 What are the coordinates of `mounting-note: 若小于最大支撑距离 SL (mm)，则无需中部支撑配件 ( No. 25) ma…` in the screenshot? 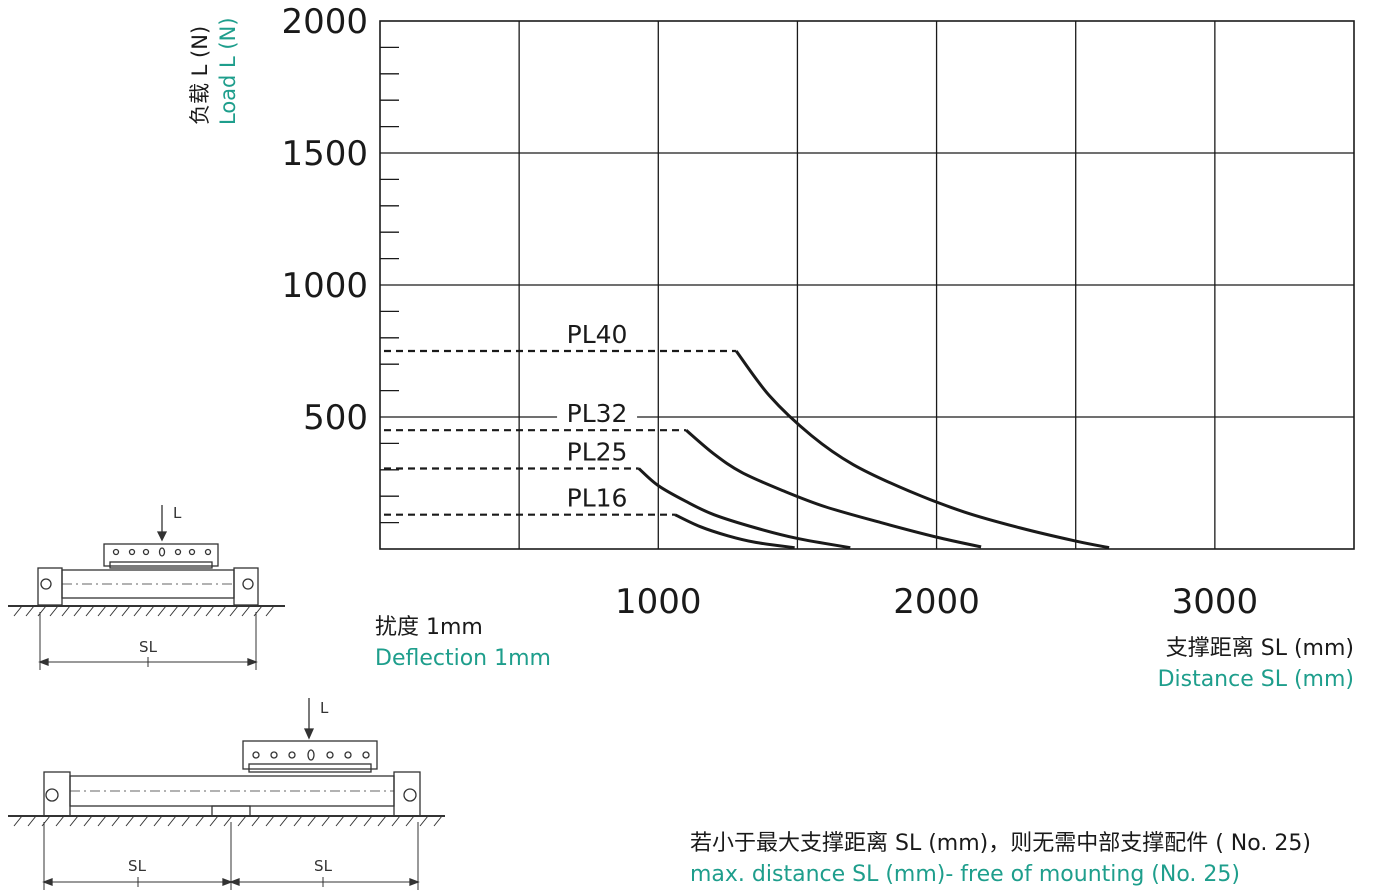 It's located at (1000, 859).